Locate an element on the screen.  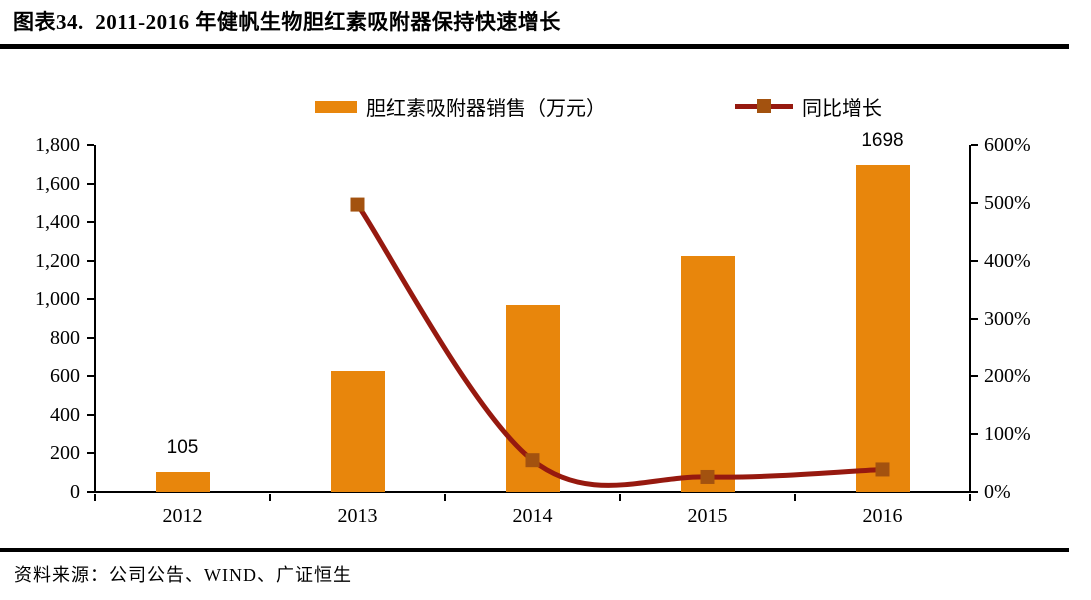
bar-2012 is located at coordinates (182, 481).